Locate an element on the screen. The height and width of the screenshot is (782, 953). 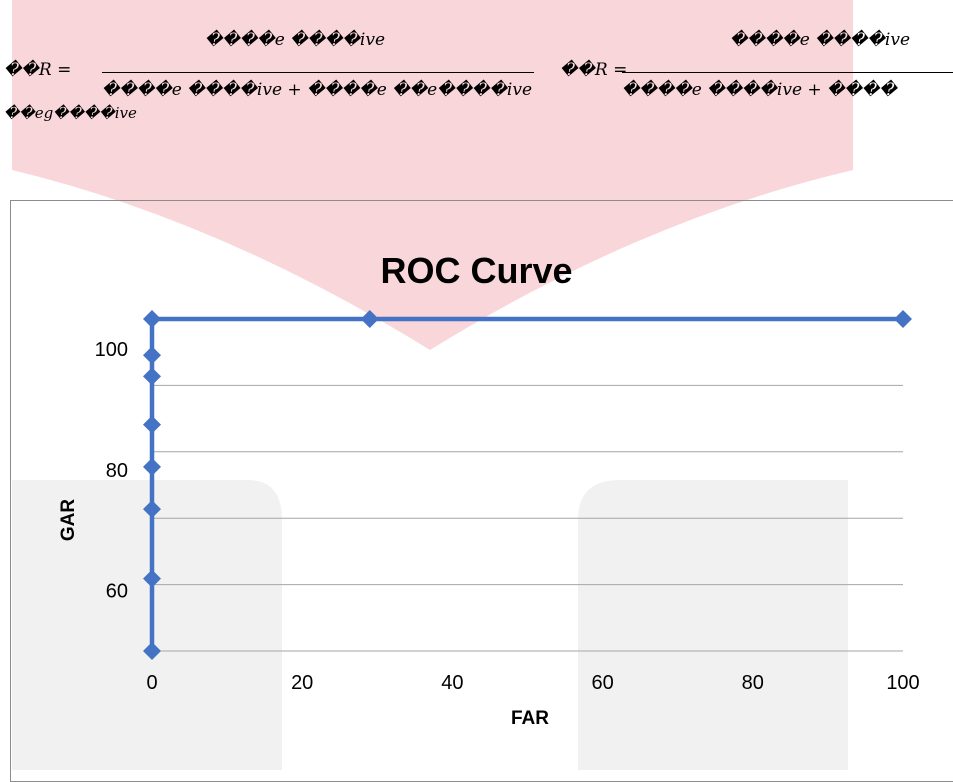
x-tick-label: 80 is located at coordinates (753, 683).